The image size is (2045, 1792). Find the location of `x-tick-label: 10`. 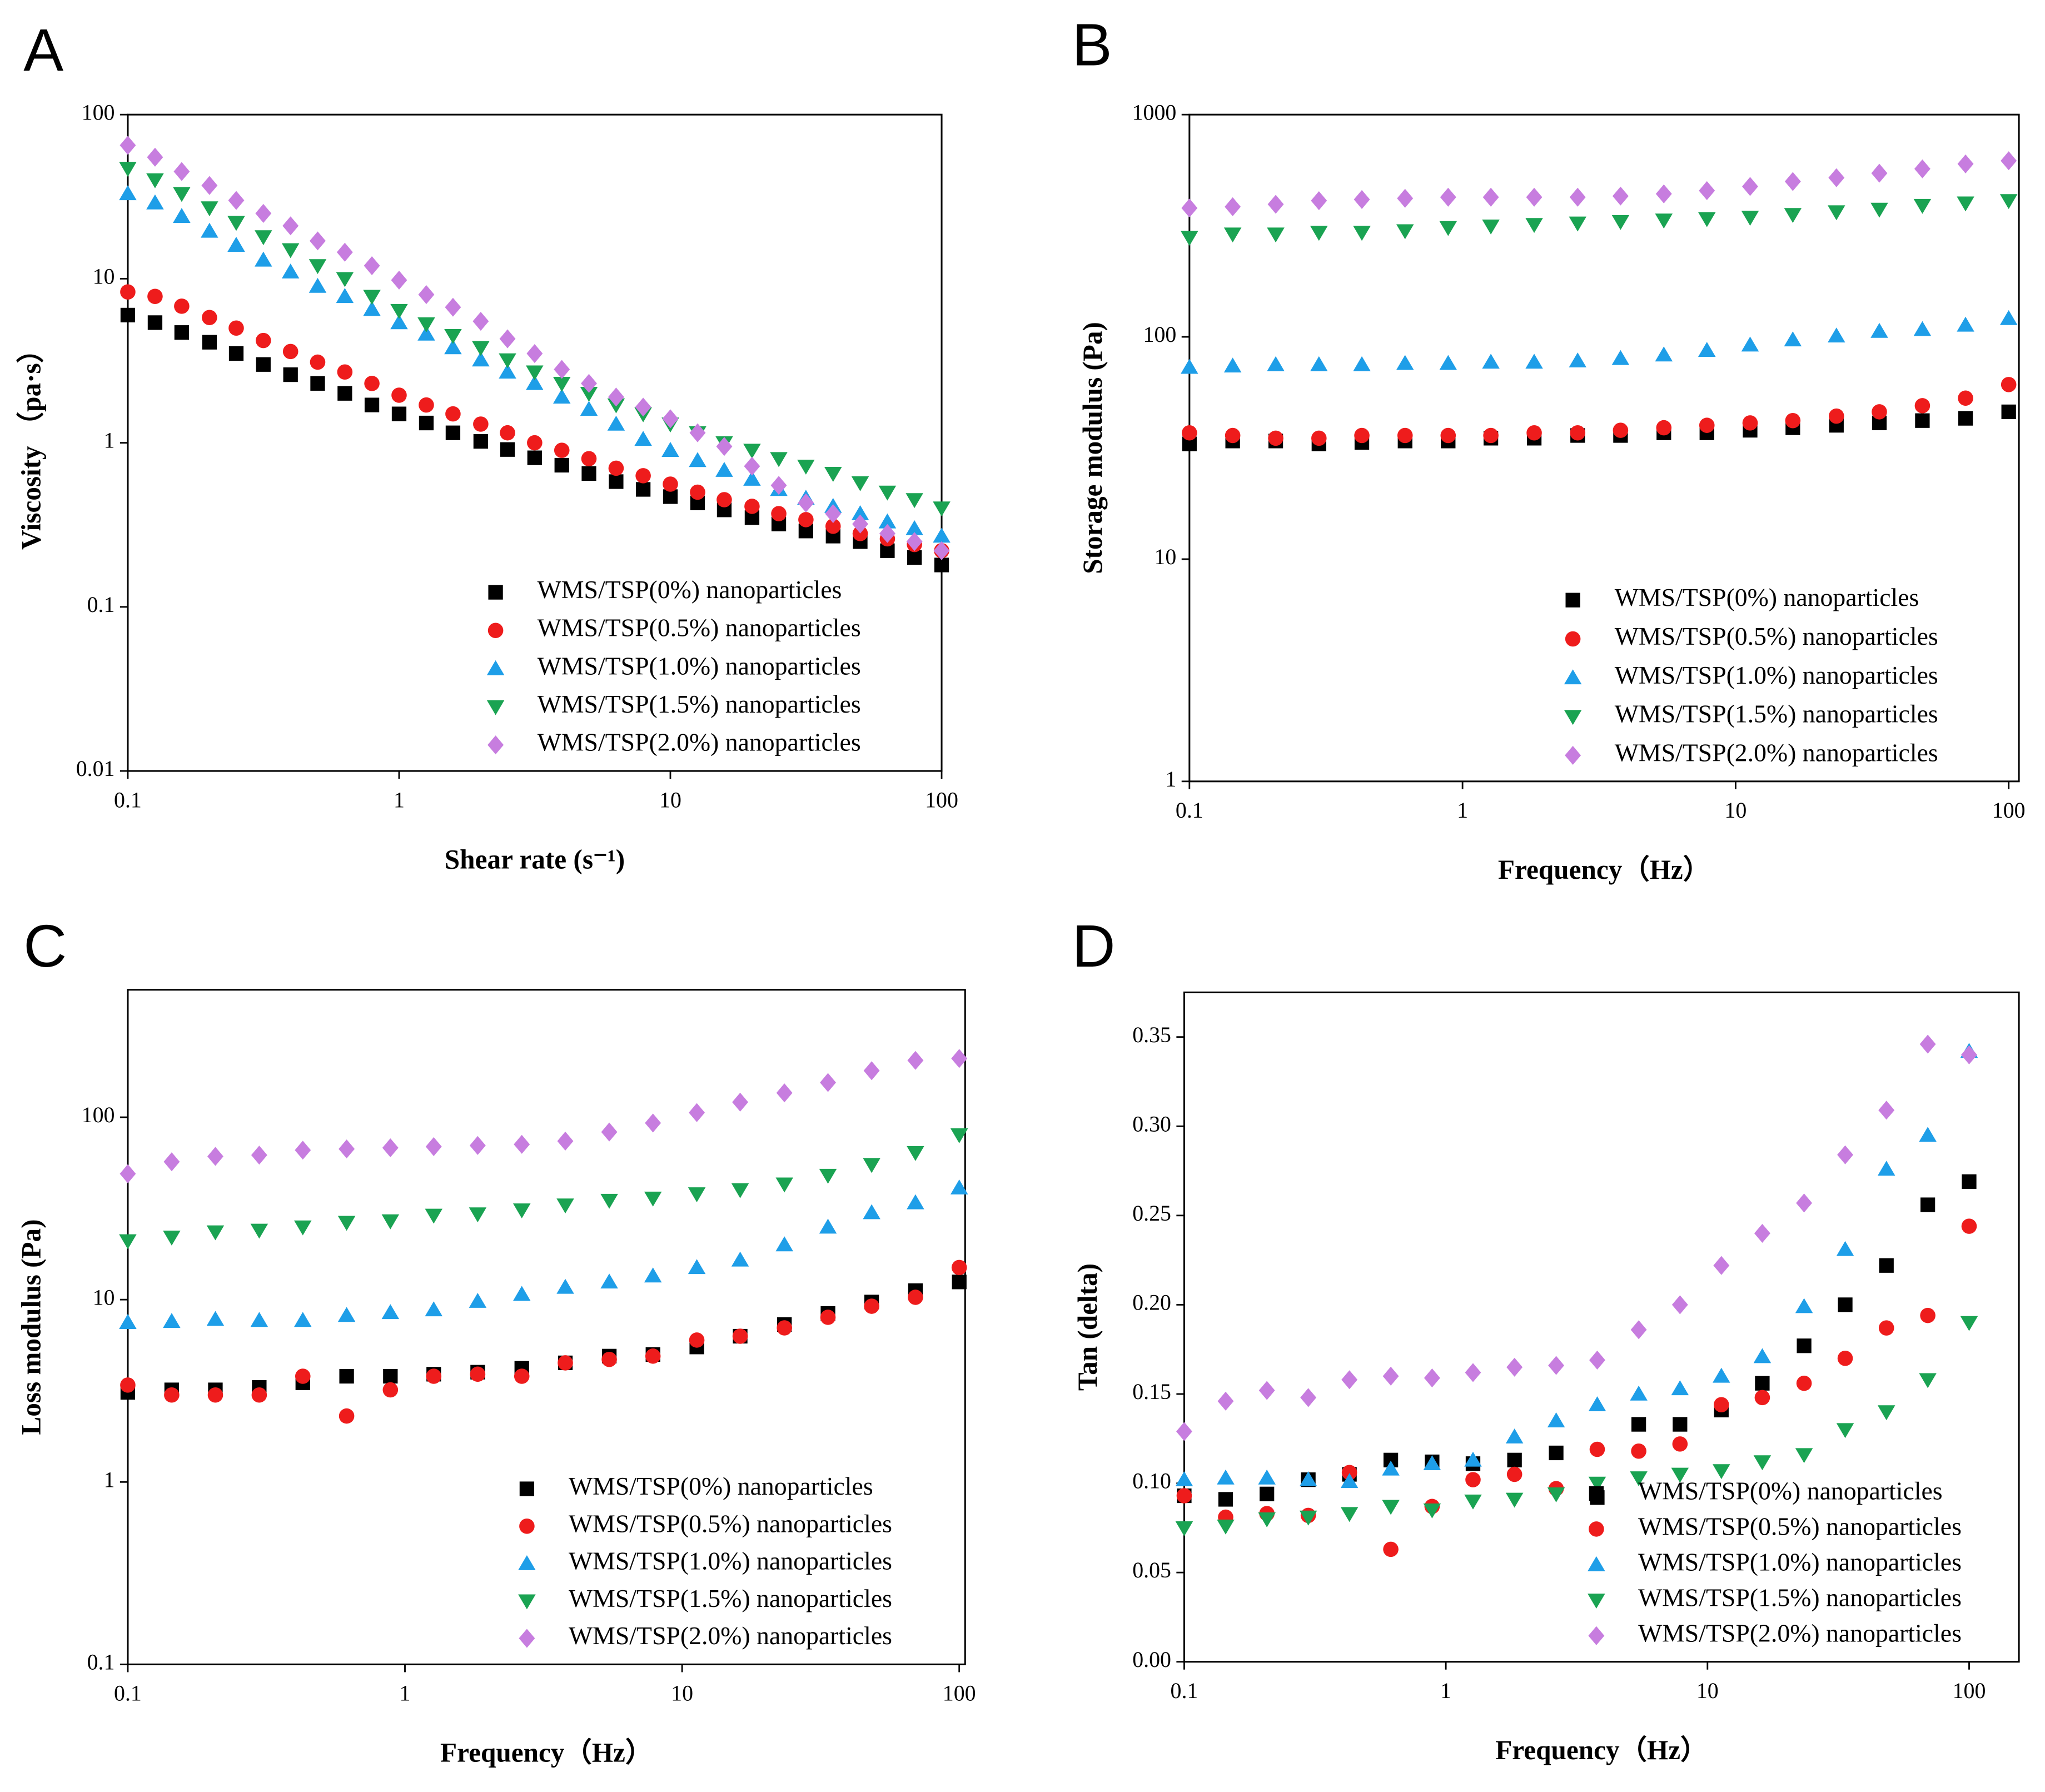

x-tick-label: 10 is located at coordinates (670, 799).